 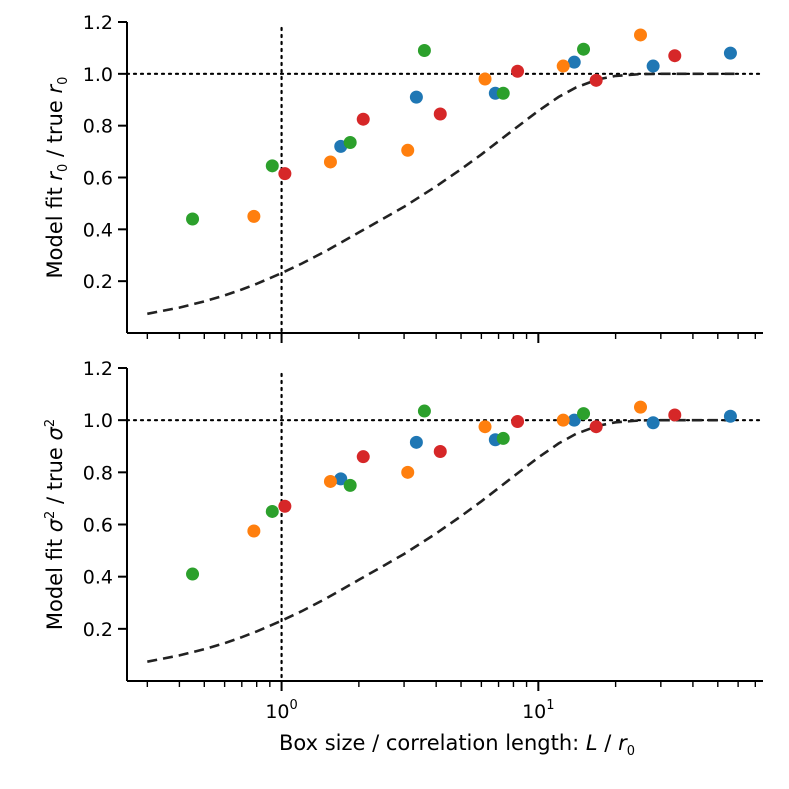 I want to click on y-axis-label: Model fit r0 / true r0, so click(x=57, y=178).